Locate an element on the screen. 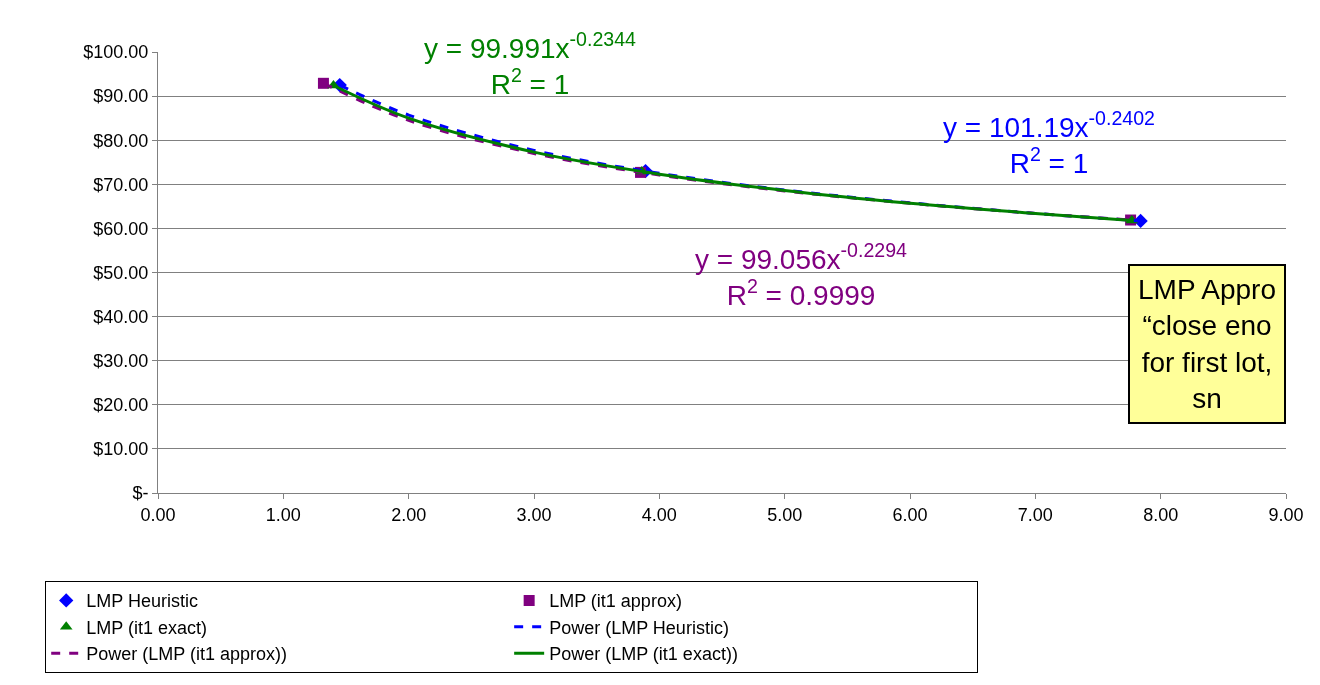 This screenshot has height=685, width=1320. y-tick-label: $70.00 is located at coordinates (121, 184).